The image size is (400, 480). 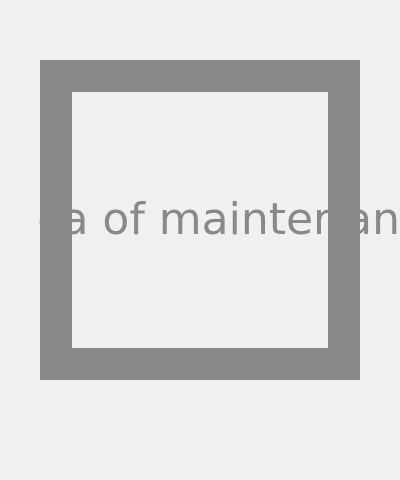 I want to click on message-overlay: ca of mainter an, so click(x=200, y=220).